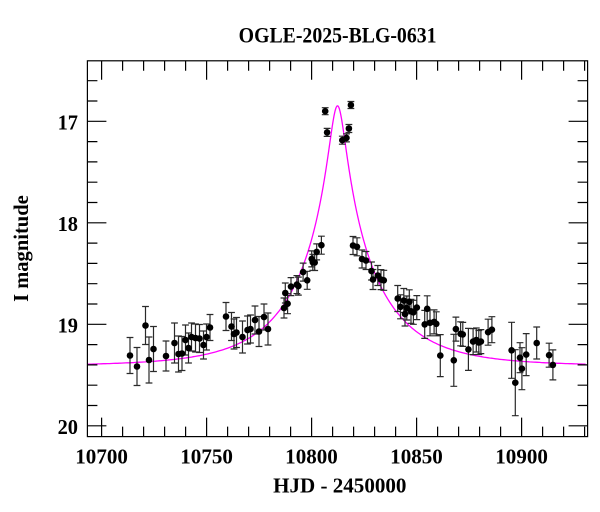  Describe the element at coordinates (68, 122) in the screenshot. I see `svg-text: 17` at that location.